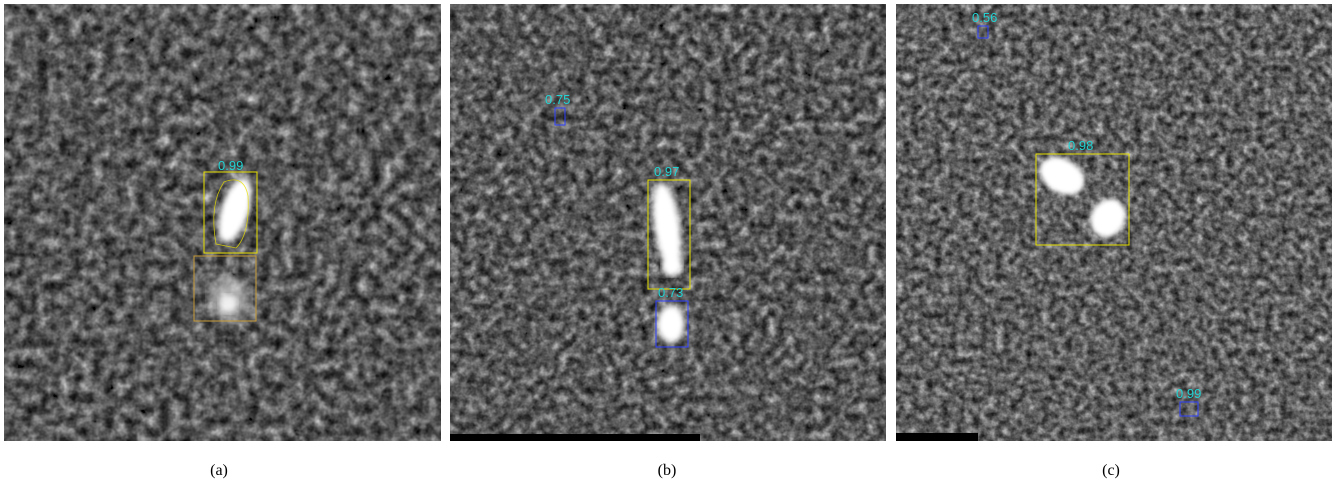 The height and width of the screenshot is (486, 1342). What do you see at coordinates (667, 470) in the screenshot?
I see `caption-b: (b)` at bounding box center [667, 470].